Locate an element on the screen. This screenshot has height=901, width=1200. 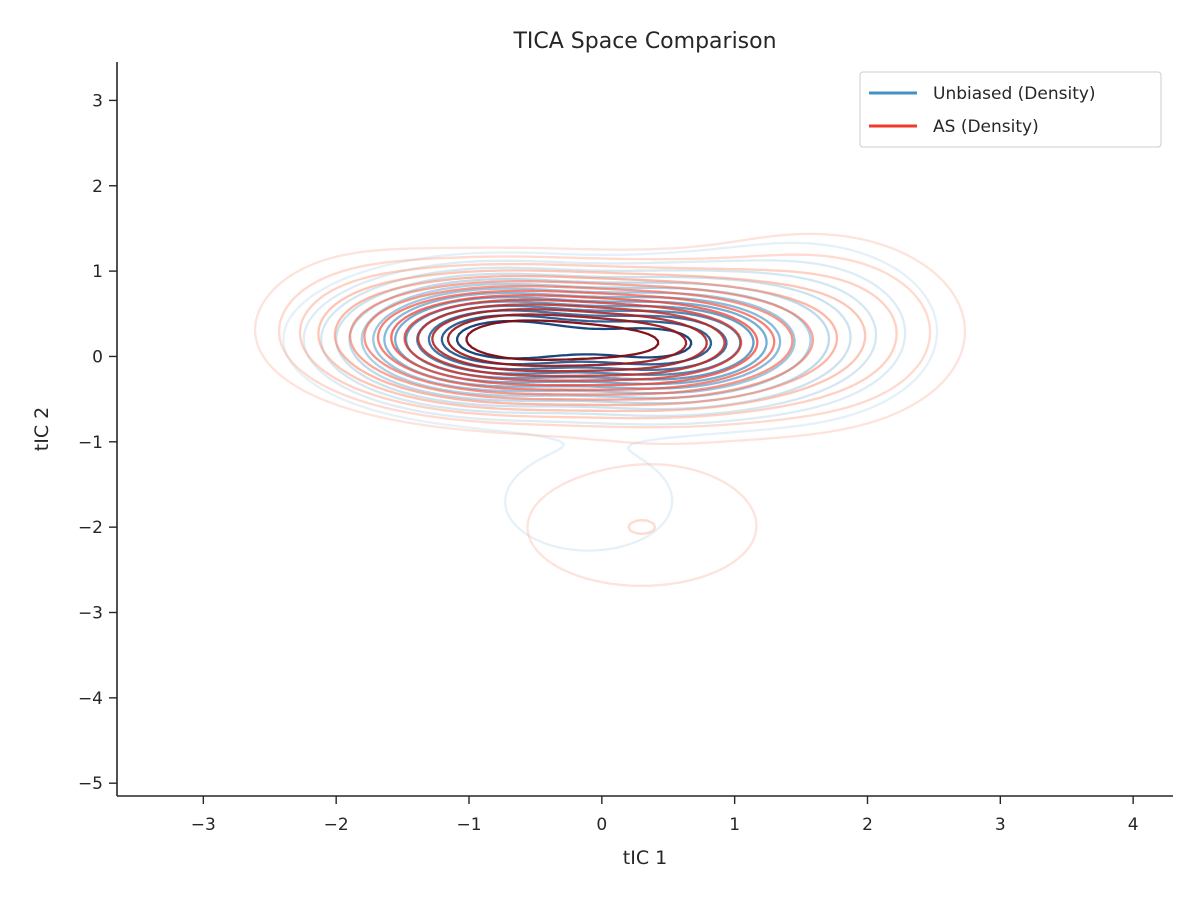
y-tick-label: 2 is located at coordinates (97, 187).